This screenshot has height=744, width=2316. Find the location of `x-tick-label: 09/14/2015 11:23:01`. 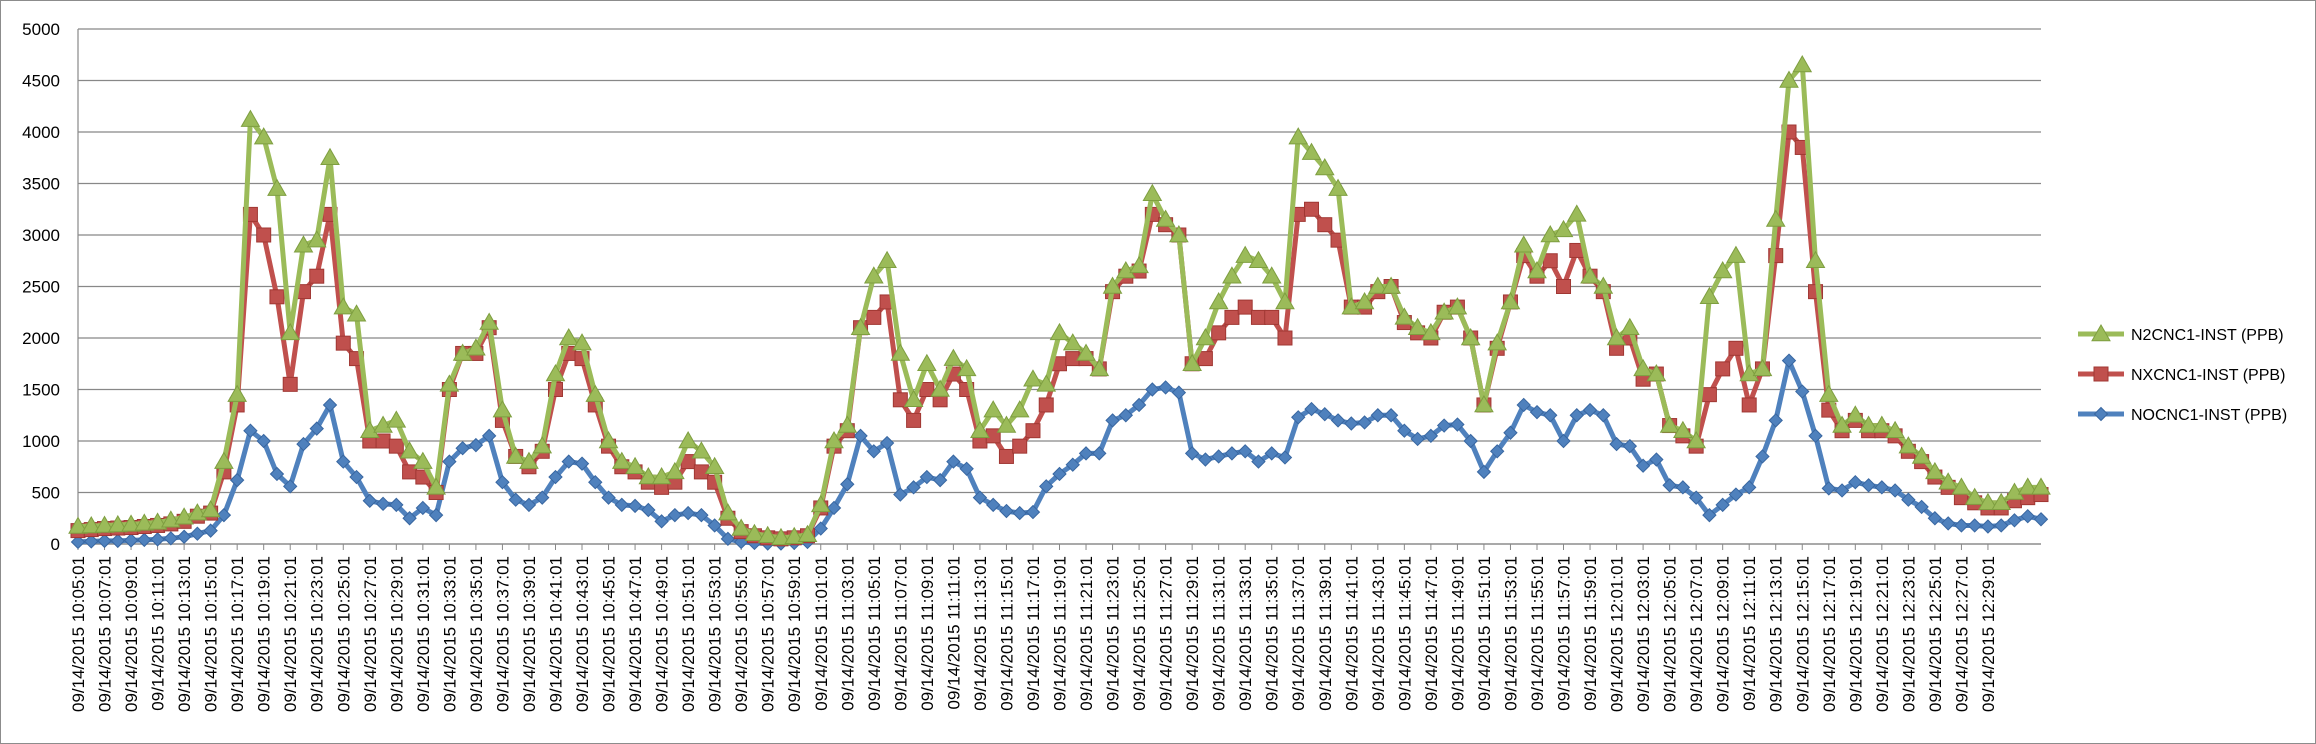

x-tick-label: 09/14/2015 11:23:01 is located at coordinates (1113, 633).